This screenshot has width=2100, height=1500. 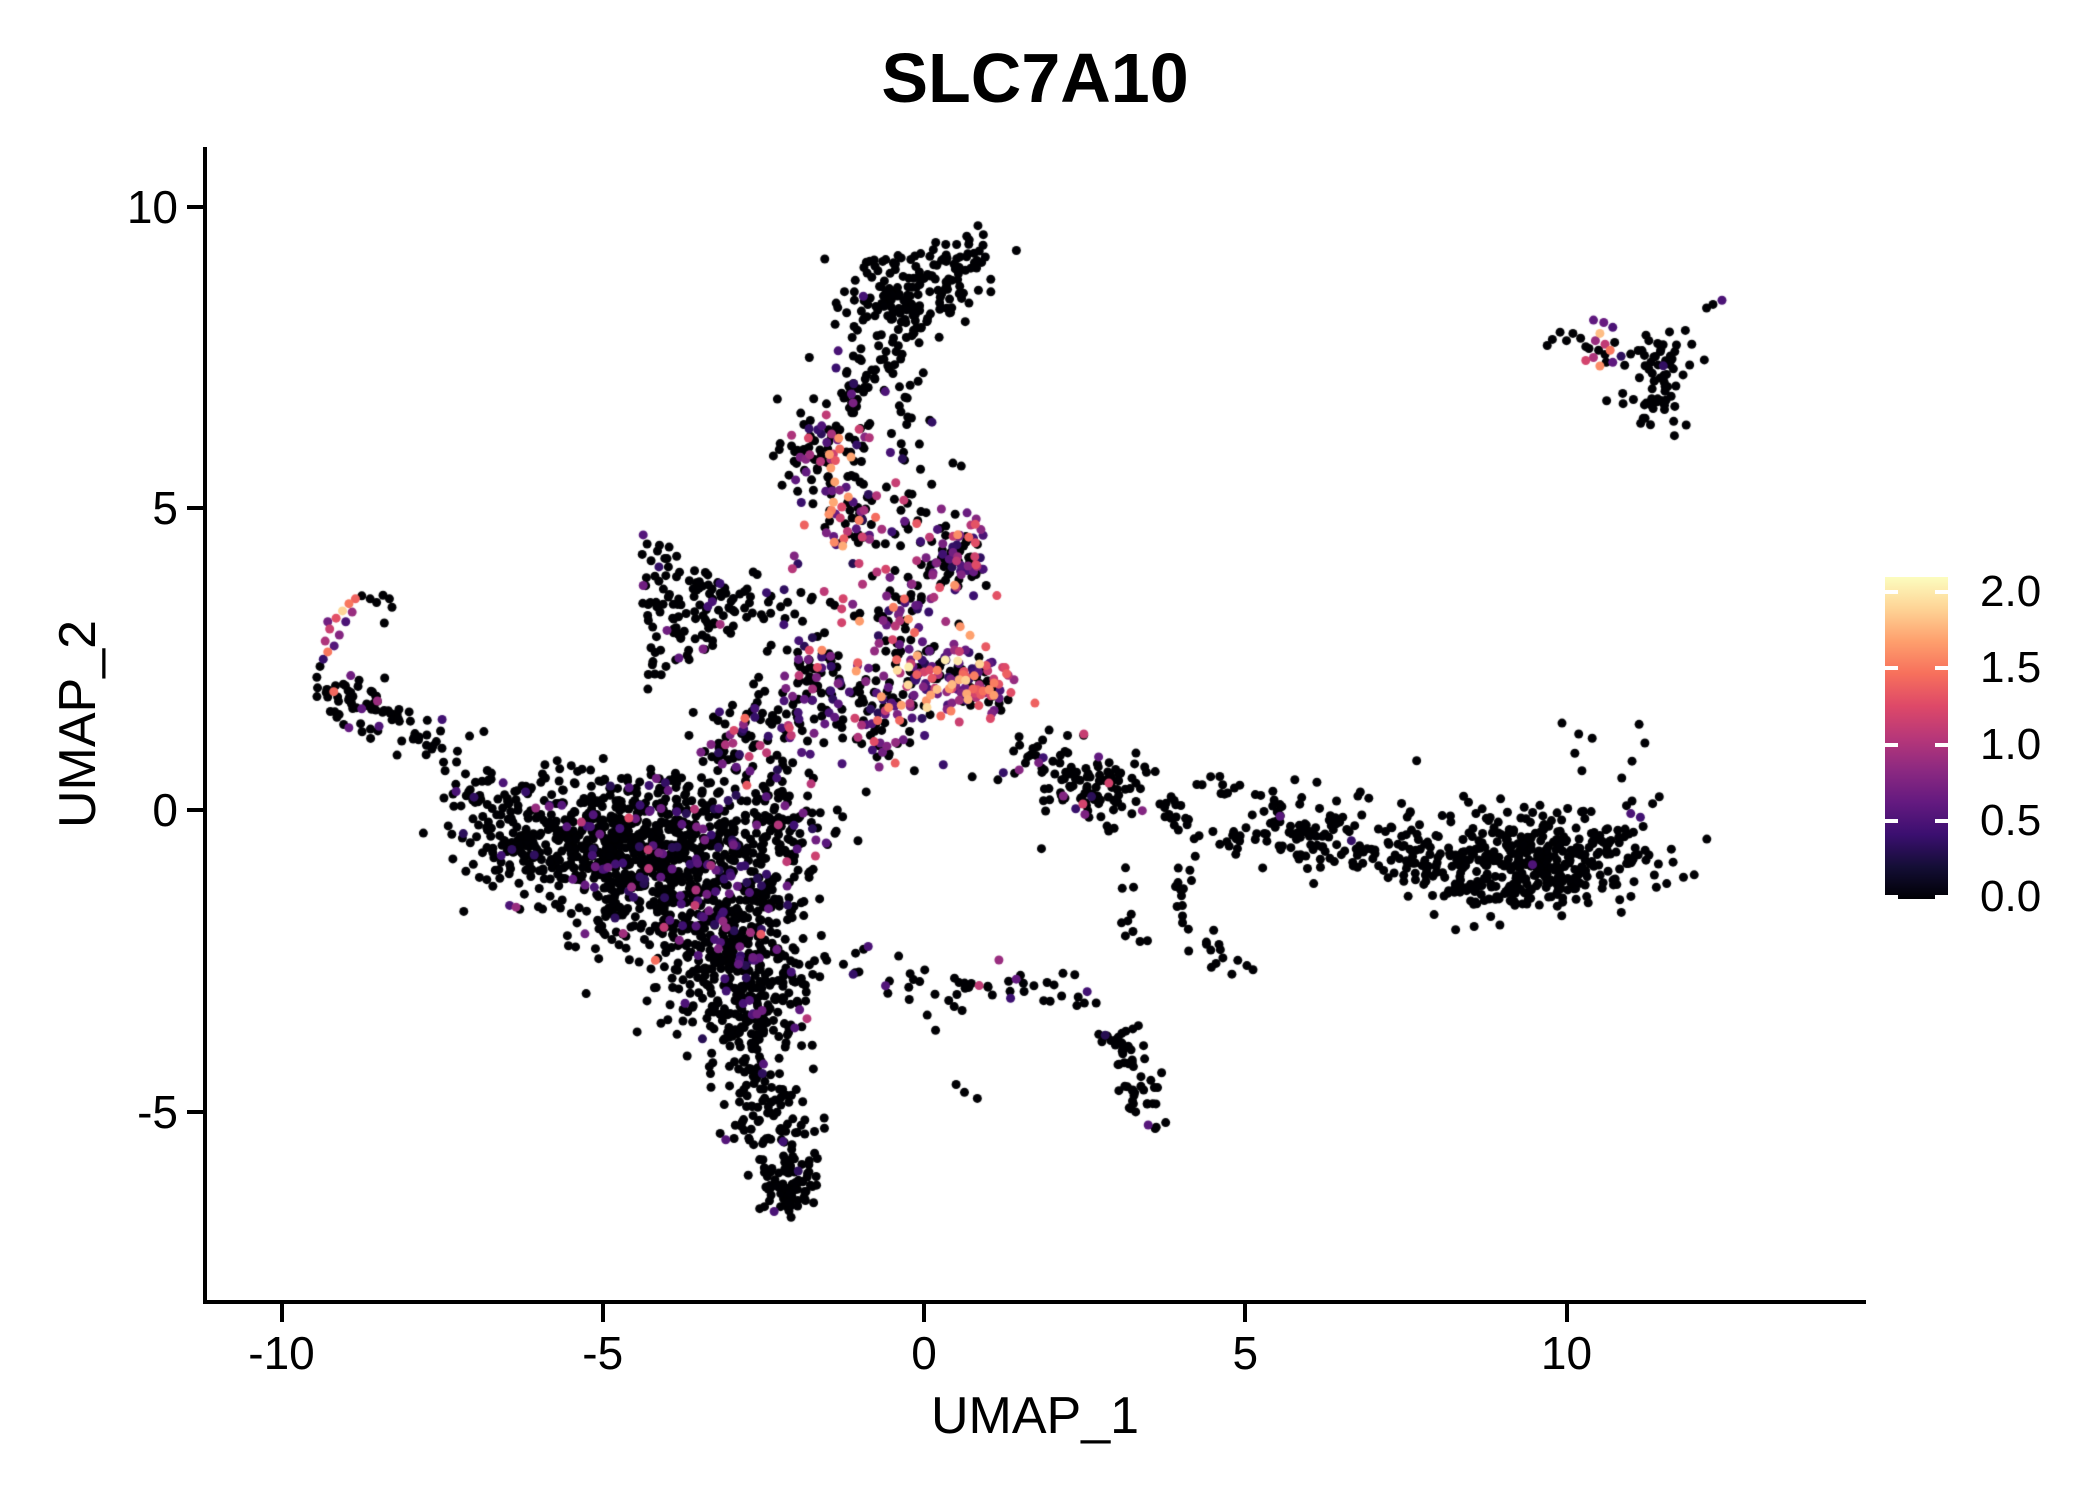 I want to click on colorbar-tick-label: 2.0, so click(x=2011, y=591).